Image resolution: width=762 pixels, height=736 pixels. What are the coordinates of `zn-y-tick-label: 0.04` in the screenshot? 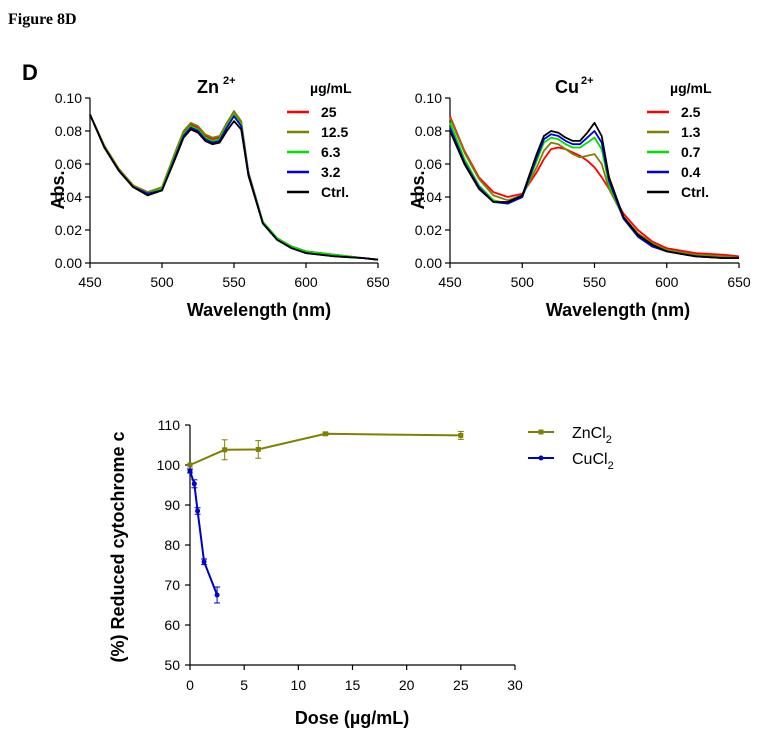 It's located at (68, 197).